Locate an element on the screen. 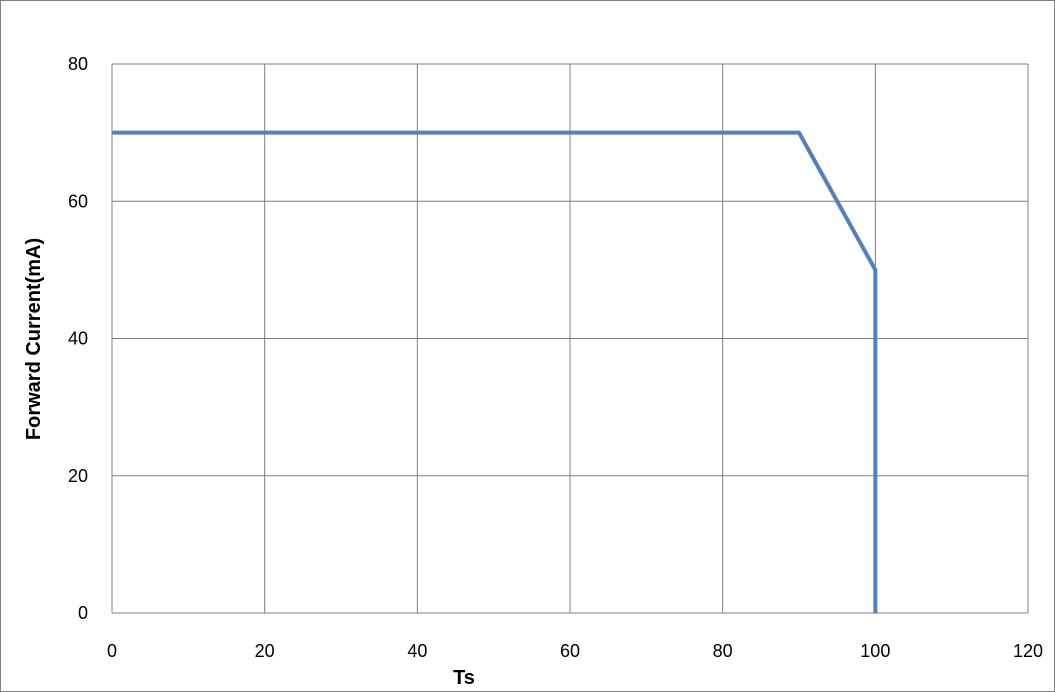 The image size is (1055, 692). y-tick-label-60: 60 is located at coordinates (78, 201).